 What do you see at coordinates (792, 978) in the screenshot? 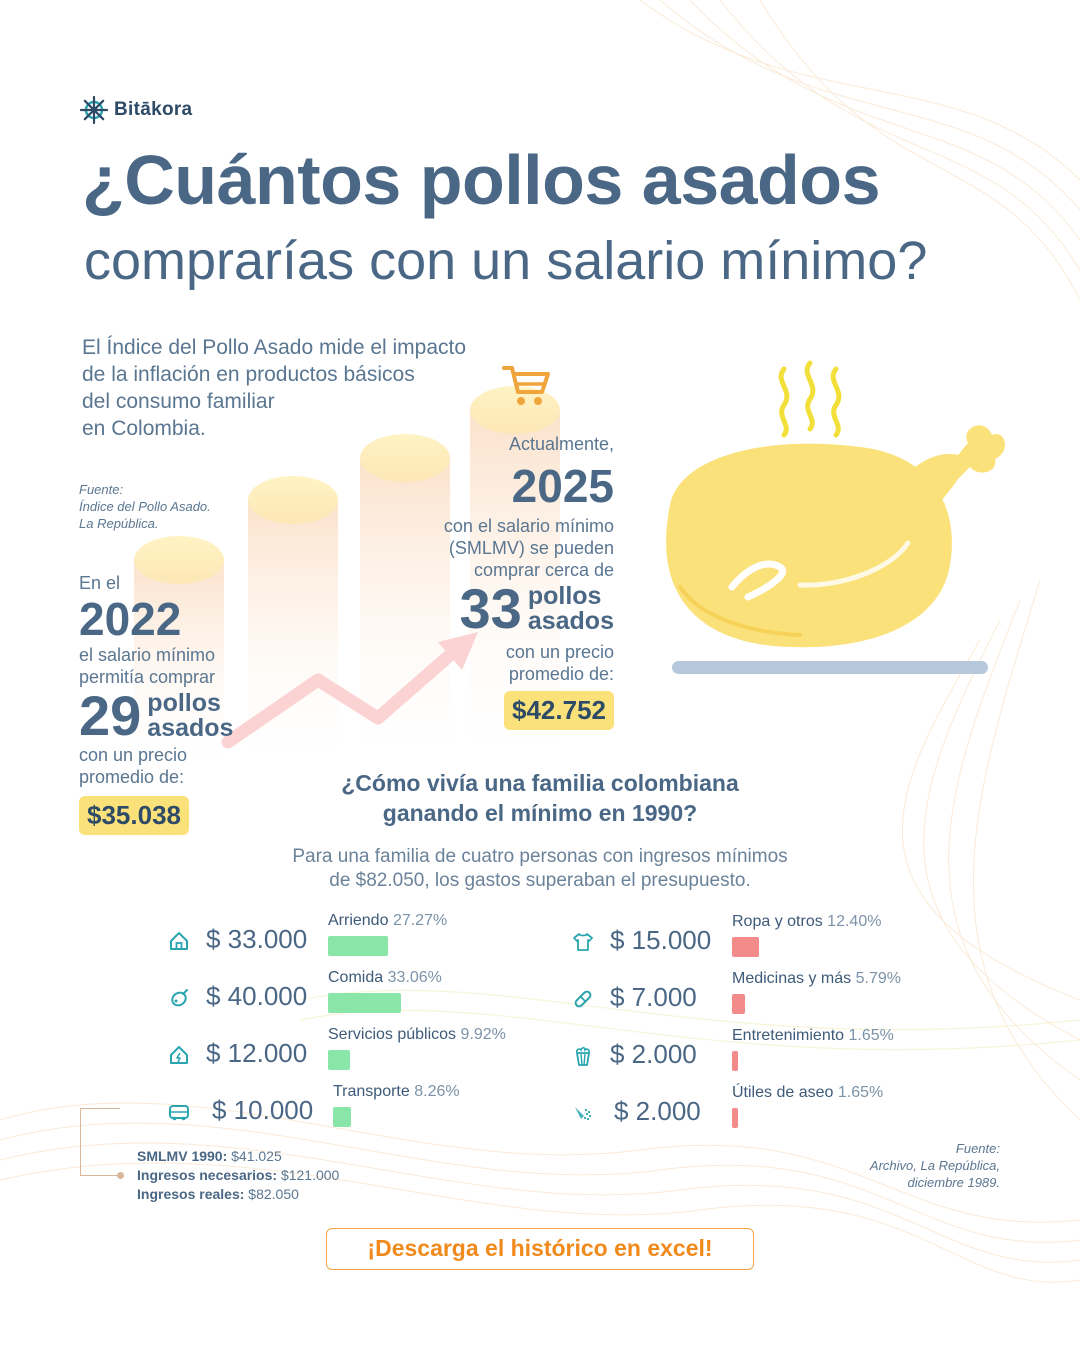
I see `category-name: Medicinas y más` at bounding box center [792, 978].